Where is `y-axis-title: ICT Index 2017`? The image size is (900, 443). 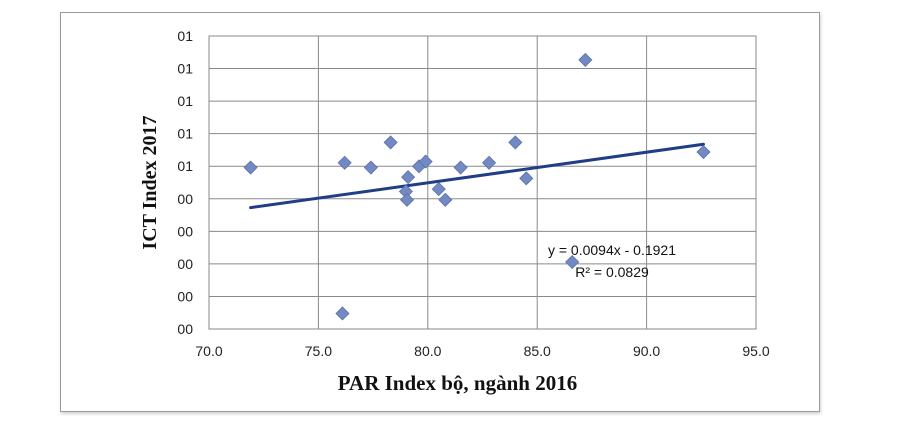 y-axis-title: ICT Index 2017 is located at coordinates (150, 182).